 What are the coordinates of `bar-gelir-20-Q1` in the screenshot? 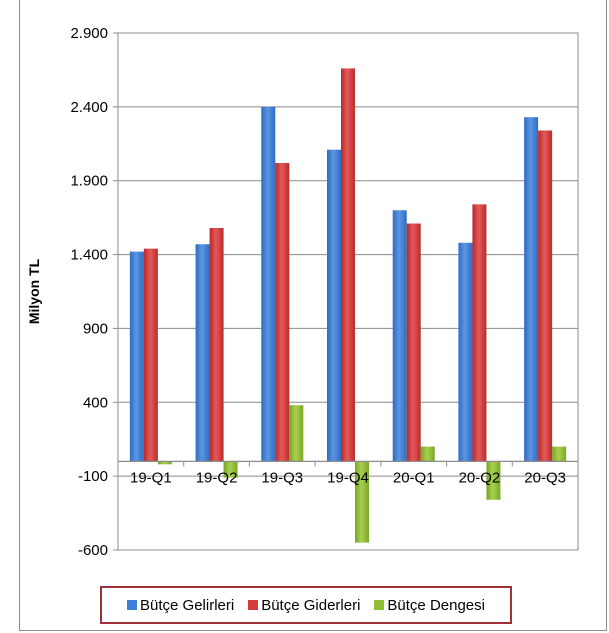 It's located at (399, 336).